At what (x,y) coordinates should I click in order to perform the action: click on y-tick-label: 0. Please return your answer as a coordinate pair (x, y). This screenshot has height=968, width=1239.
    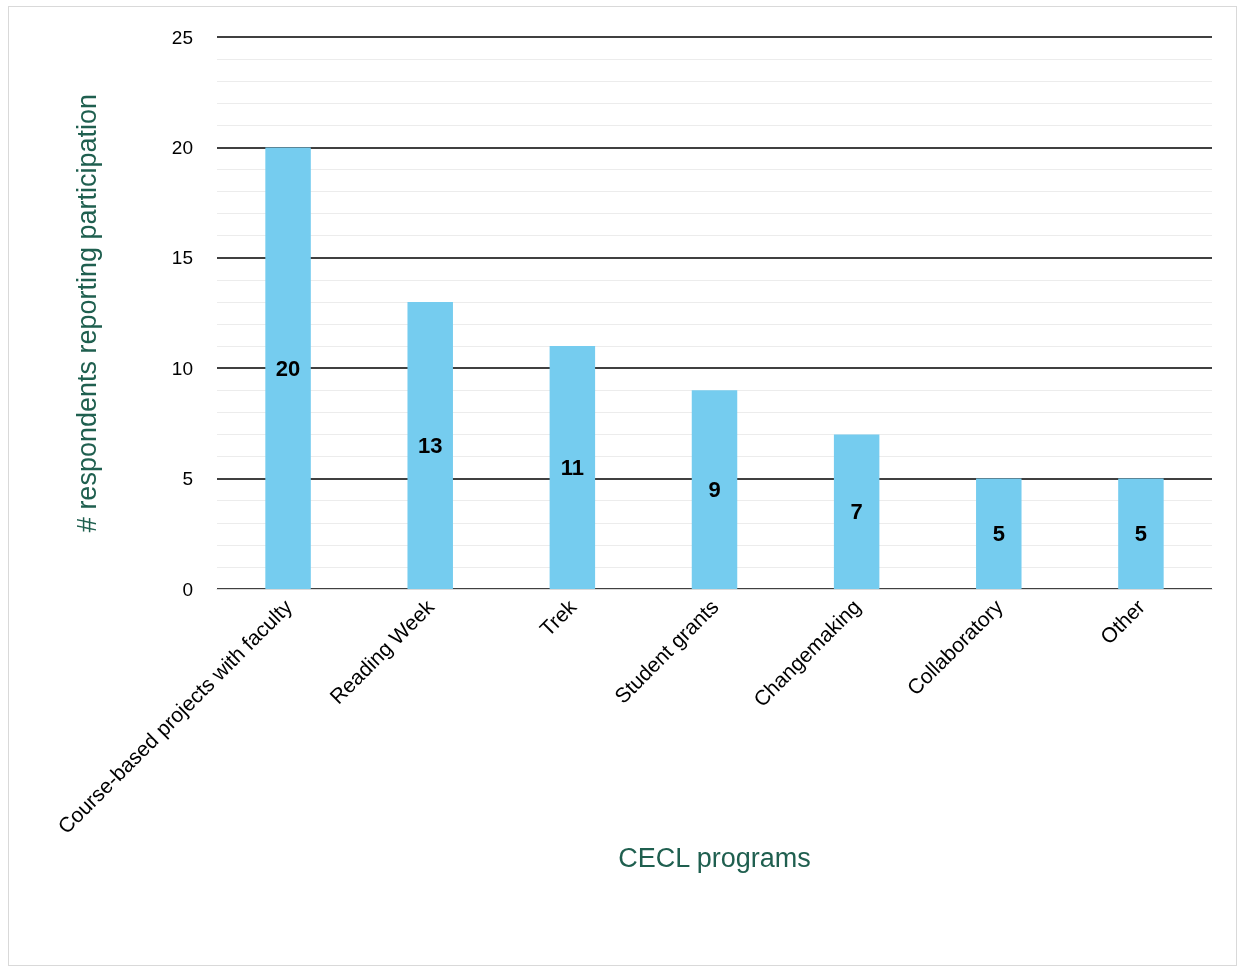
    Looking at the image, I should click on (187, 589).